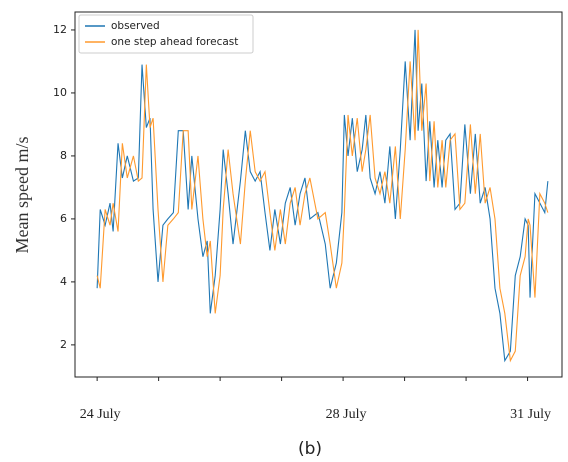  What do you see at coordinates (100, 414) in the screenshot?
I see `x-tick-label: 24 July` at bounding box center [100, 414].